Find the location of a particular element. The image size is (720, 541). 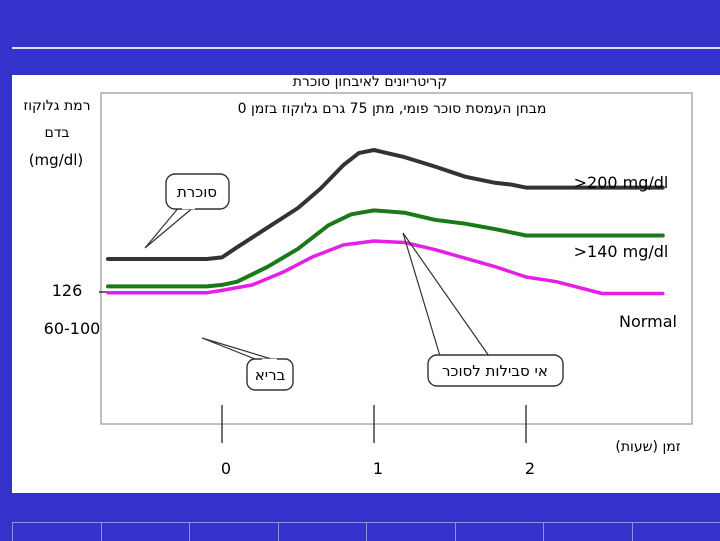

y-axis-label-line2: בדם is located at coordinates (56, 133).